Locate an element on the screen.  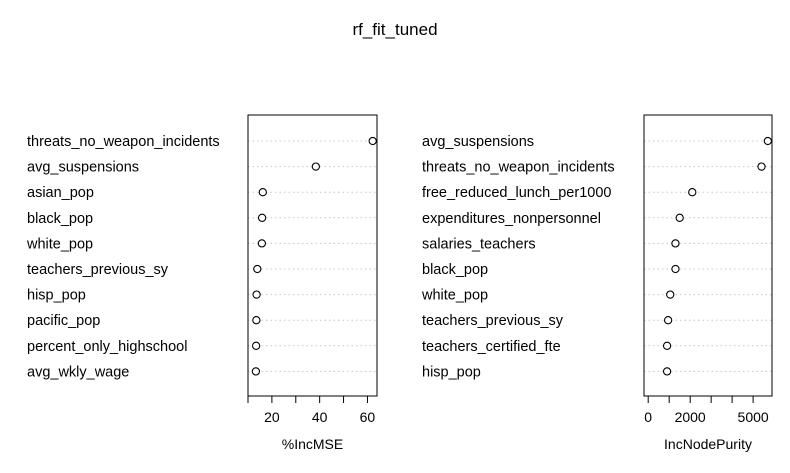
category-label: expenditures_nonpersonnel is located at coordinates (511, 219).